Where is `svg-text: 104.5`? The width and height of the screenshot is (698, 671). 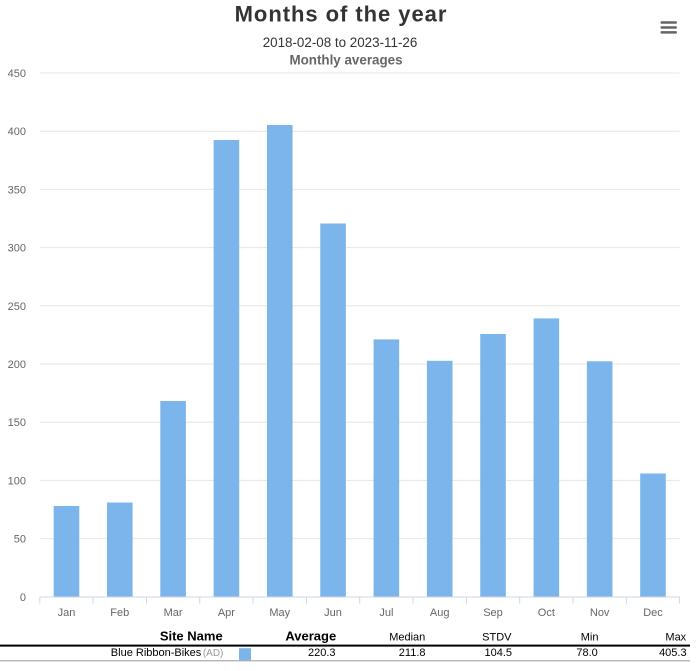 svg-text: 104.5 is located at coordinates (498, 653).